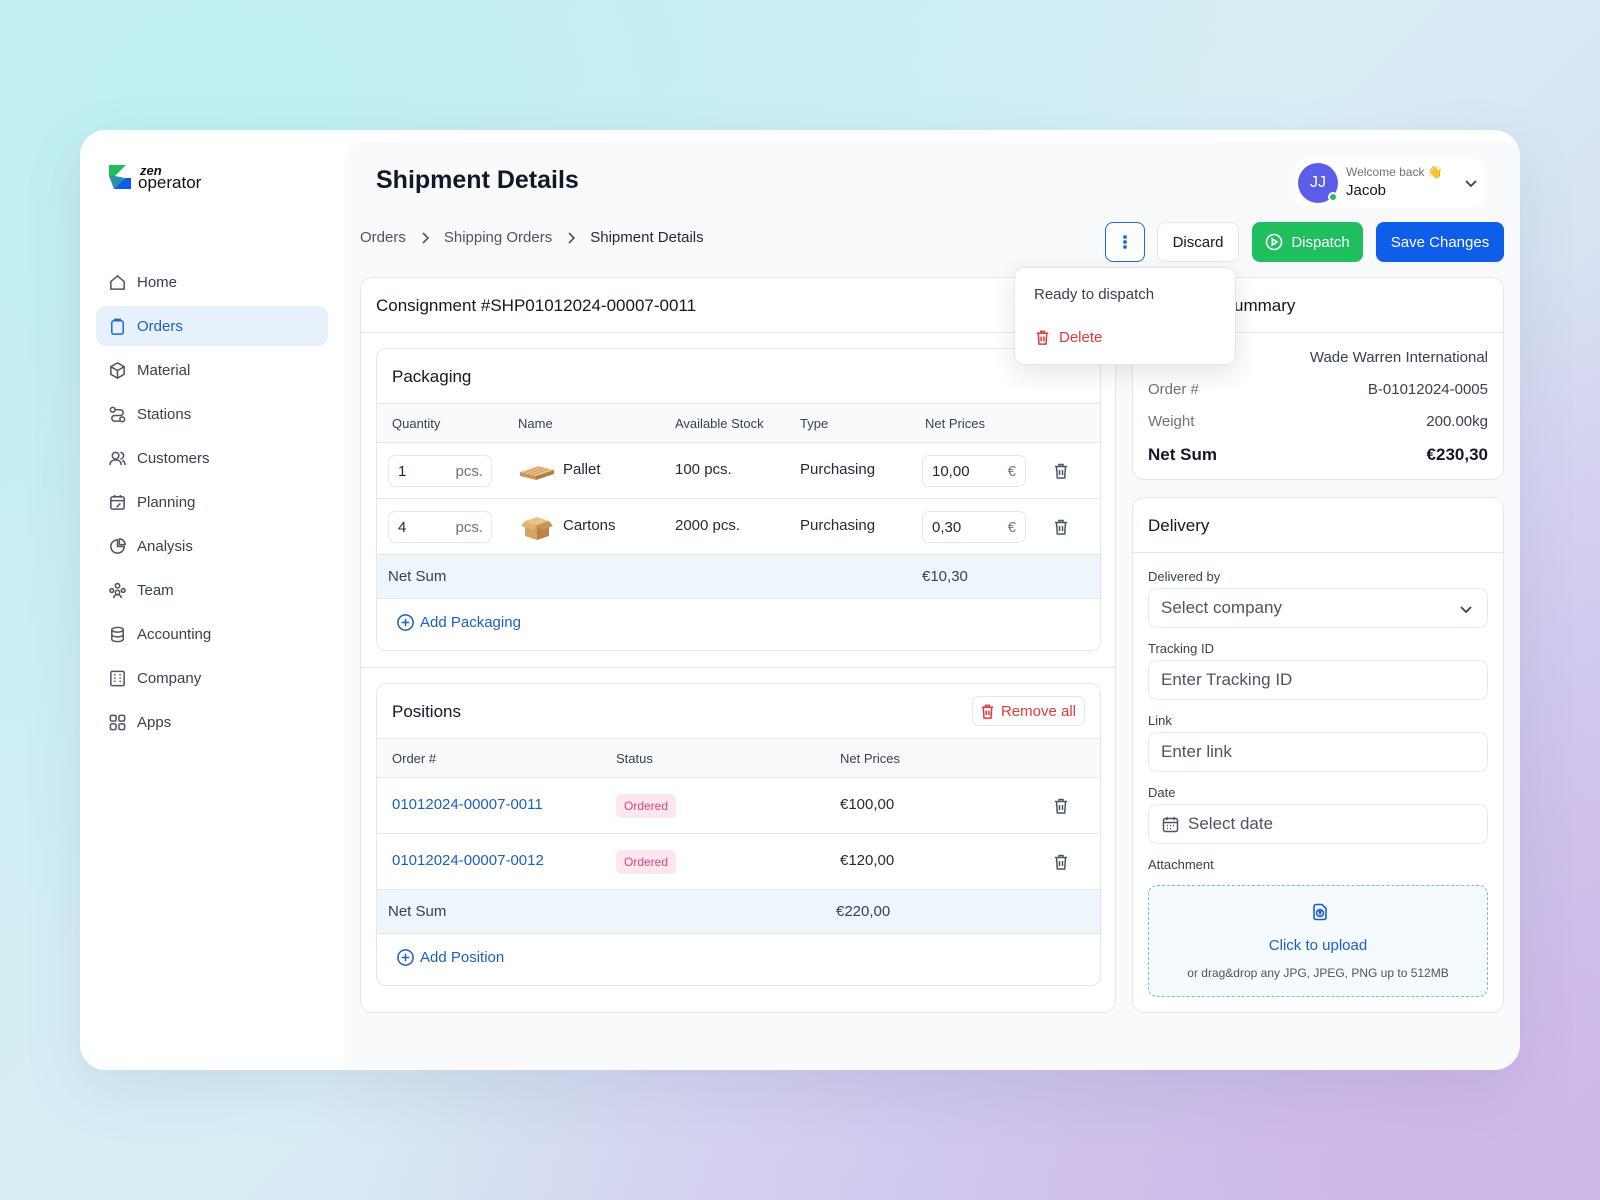 This screenshot has width=1600, height=1200. I want to click on delivered-by-label: Delivered by, so click(1184, 576).